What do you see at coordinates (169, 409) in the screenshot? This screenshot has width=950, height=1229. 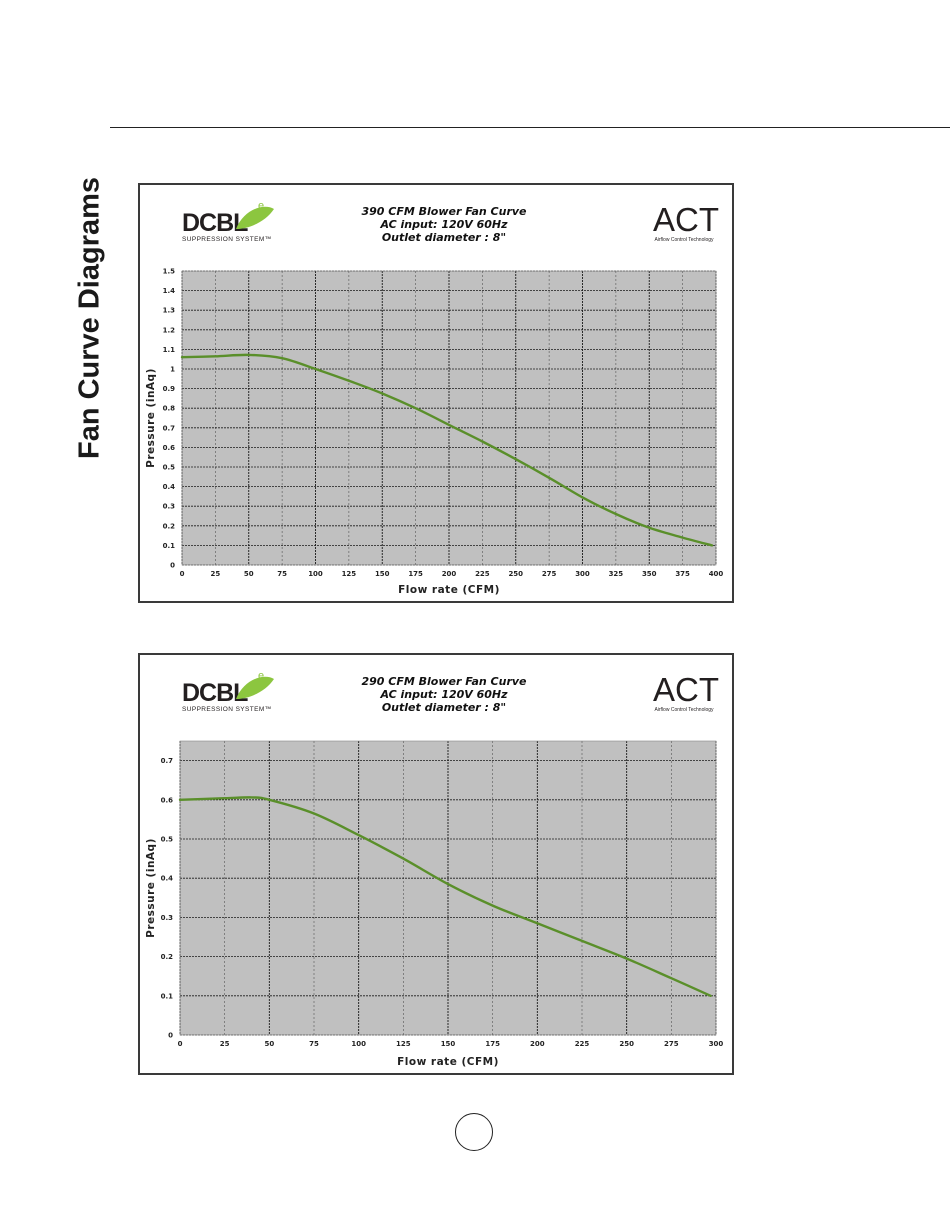 I see `y-tick-label: 0.8` at bounding box center [169, 409].